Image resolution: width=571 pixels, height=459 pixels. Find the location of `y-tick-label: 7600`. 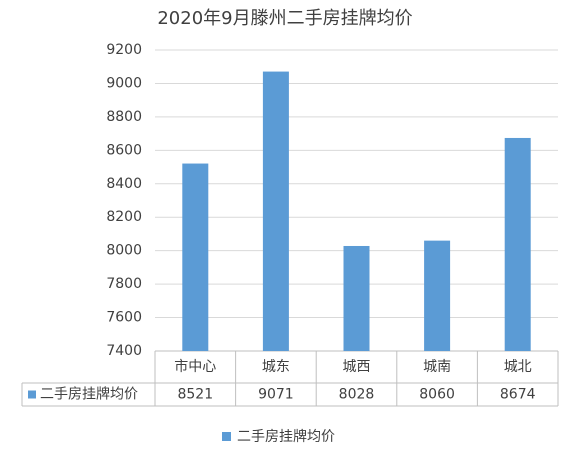

y-tick-label: 7600 is located at coordinates (124, 318).